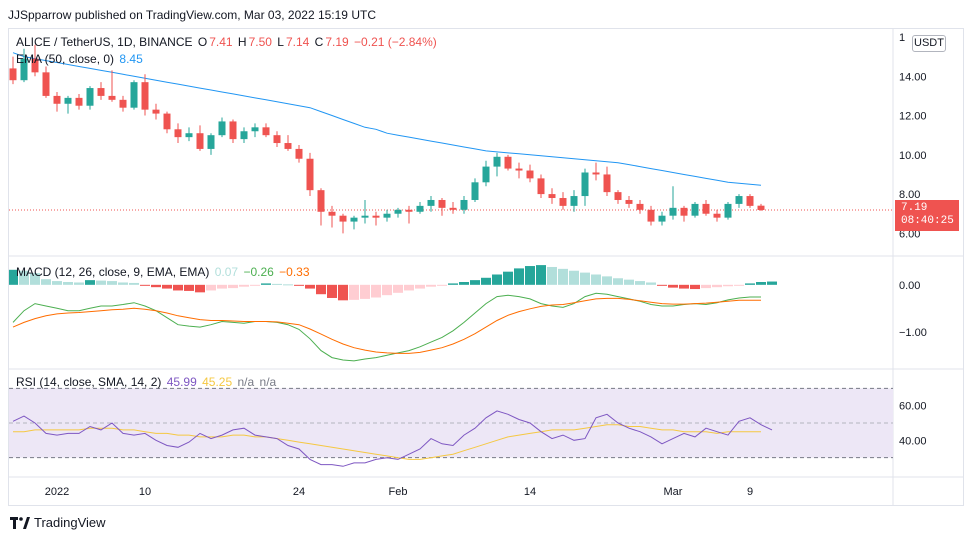  What do you see at coordinates (294, 272) in the screenshot?
I see `macd-signal-value: −0.33` at bounding box center [294, 272].